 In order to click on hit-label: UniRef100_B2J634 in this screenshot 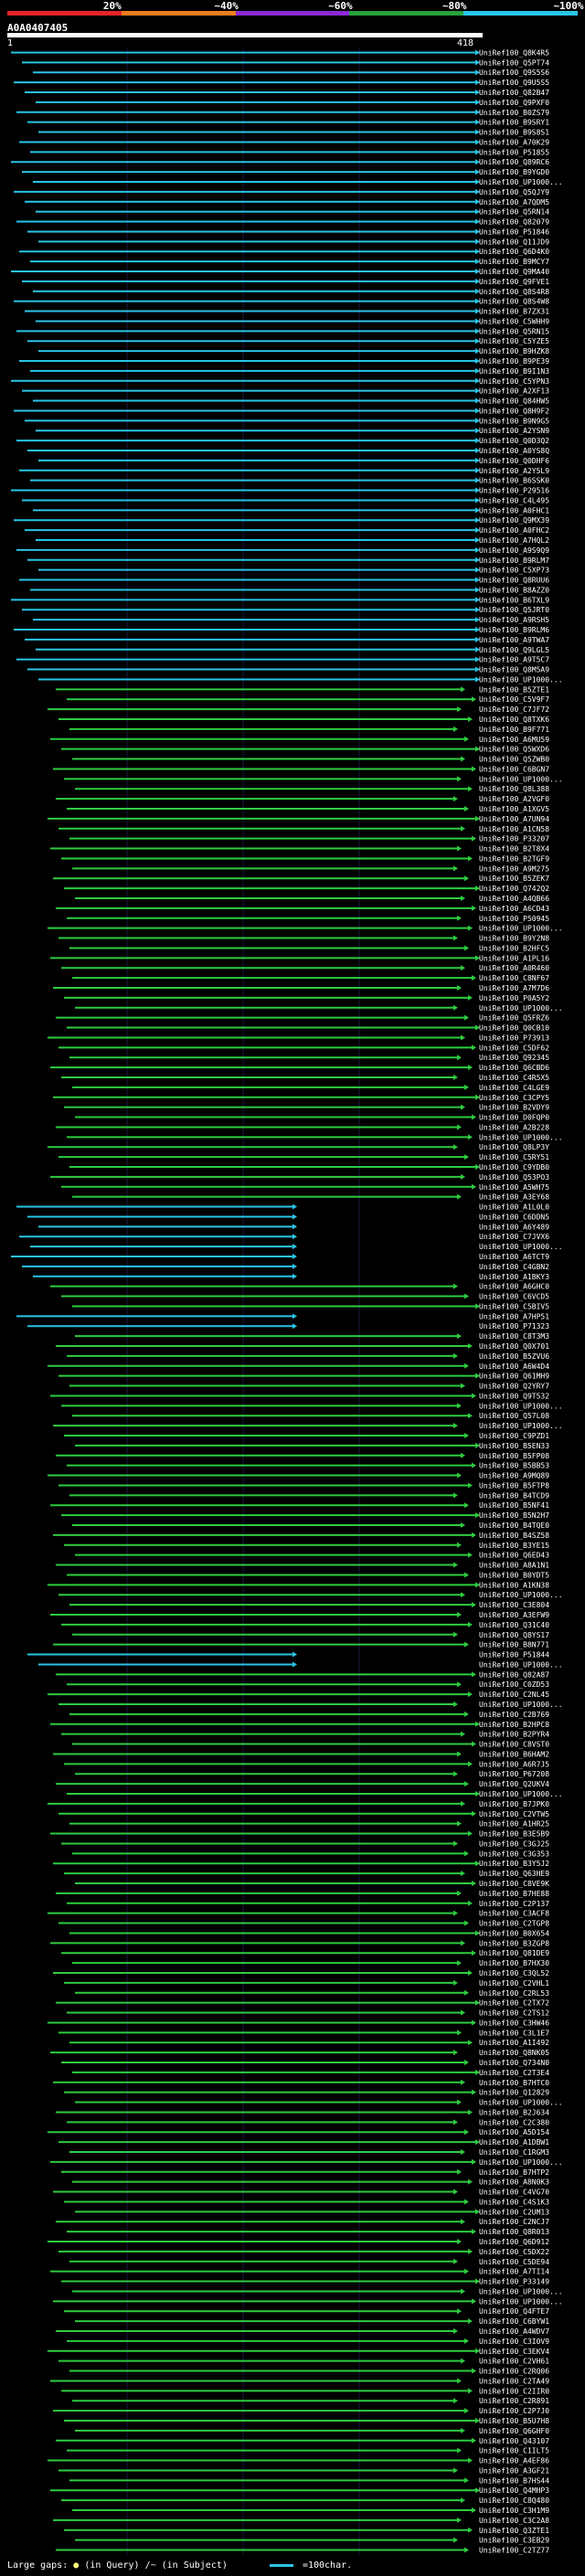, I will do `click(514, 2112)`.